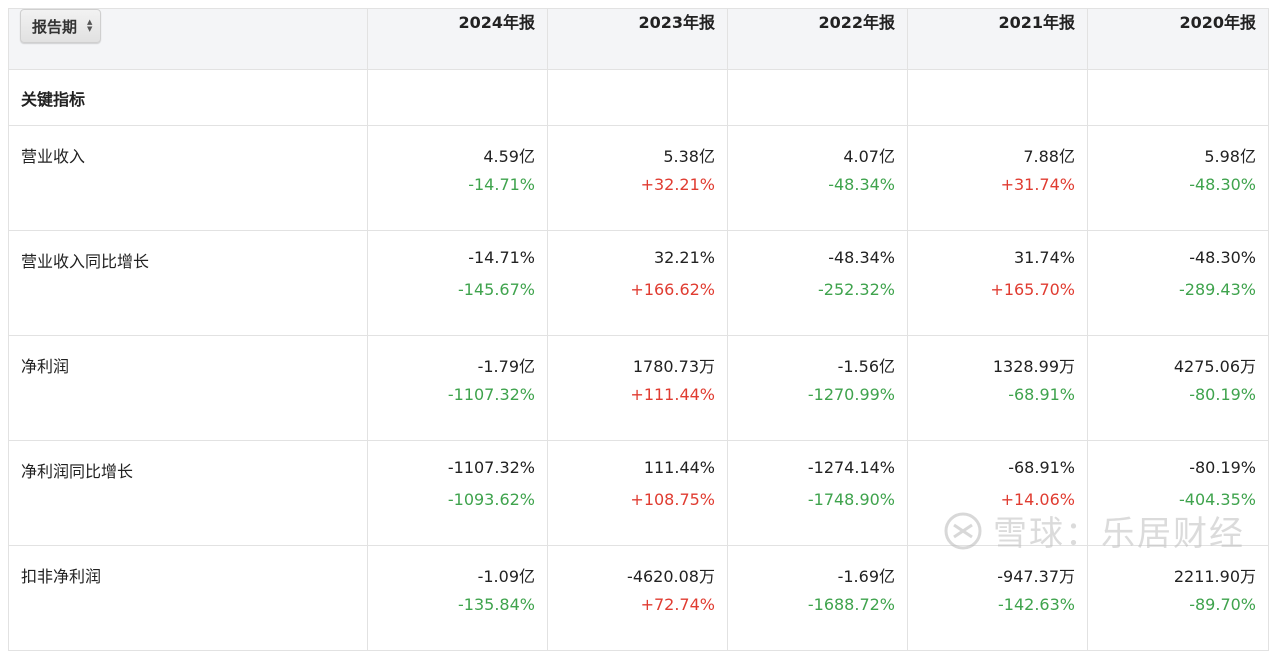 The height and width of the screenshot is (651, 1269). Describe the element at coordinates (997, 388) in the screenshot. I see `value-cell: 1328.99万 -68.91%` at that location.